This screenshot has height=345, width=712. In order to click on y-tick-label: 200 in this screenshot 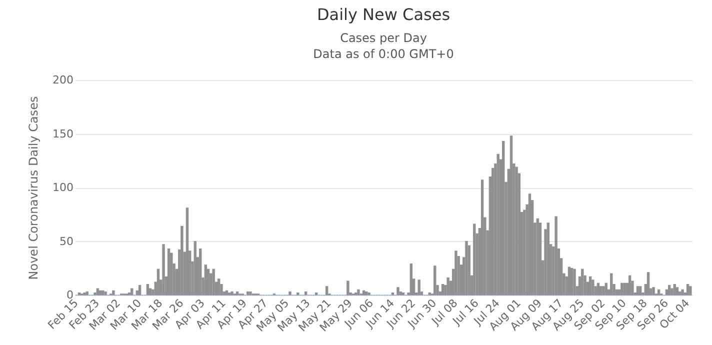, I will do `click(63, 80)`.